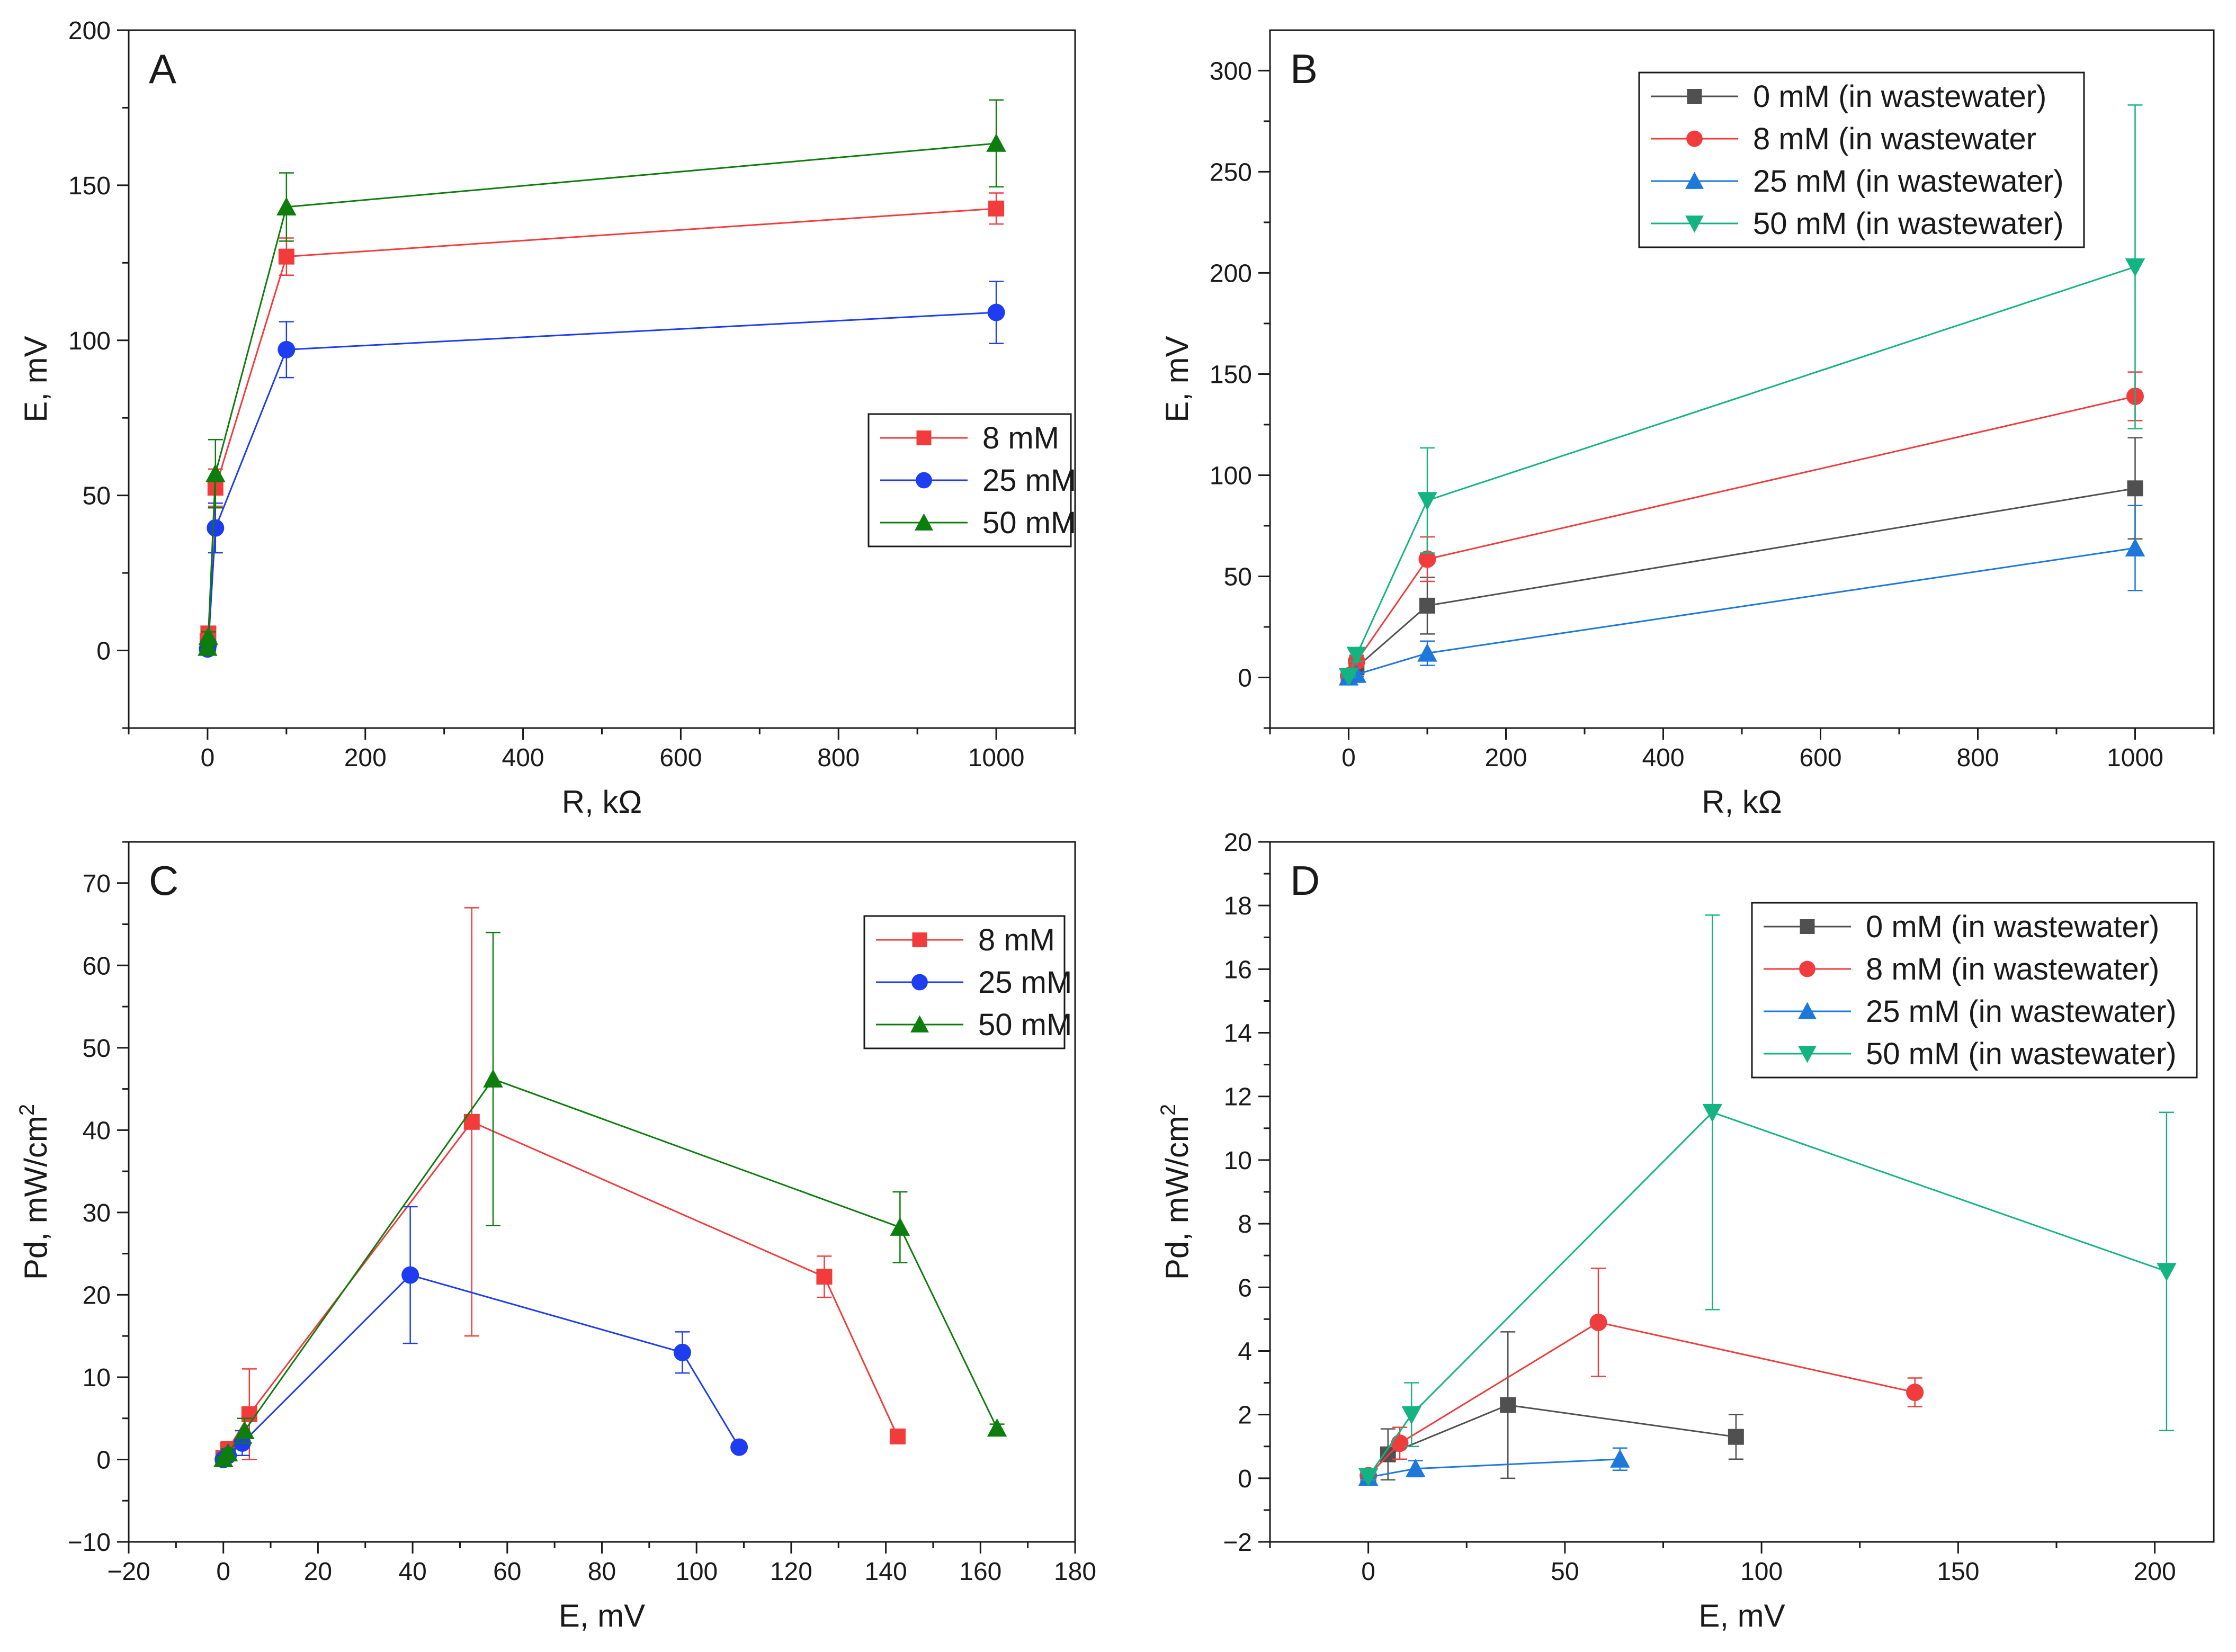 Image resolution: width=2236 pixels, height=1652 pixels. I want to click on x-tick-label: 400, so click(1663, 758).